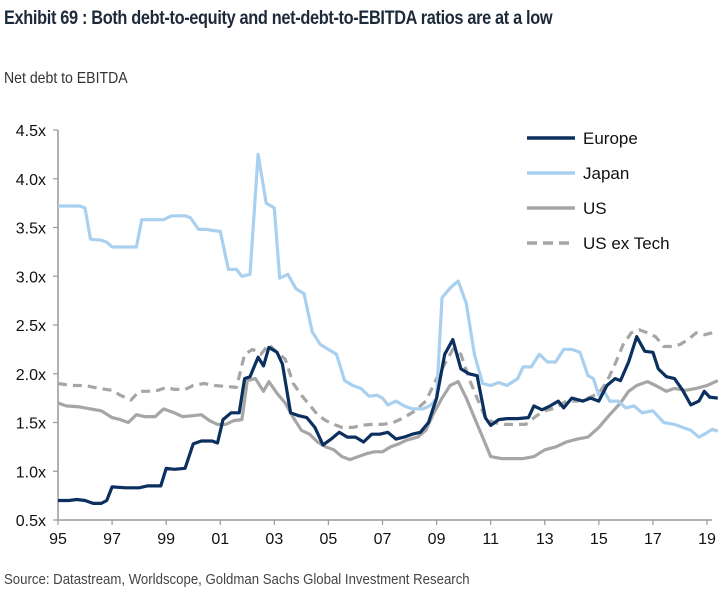 The image size is (728, 602). What do you see at coordinates (274, 539) in the screenshot?
I see `x-tick-label: 03` at bounding box center [274, 539].